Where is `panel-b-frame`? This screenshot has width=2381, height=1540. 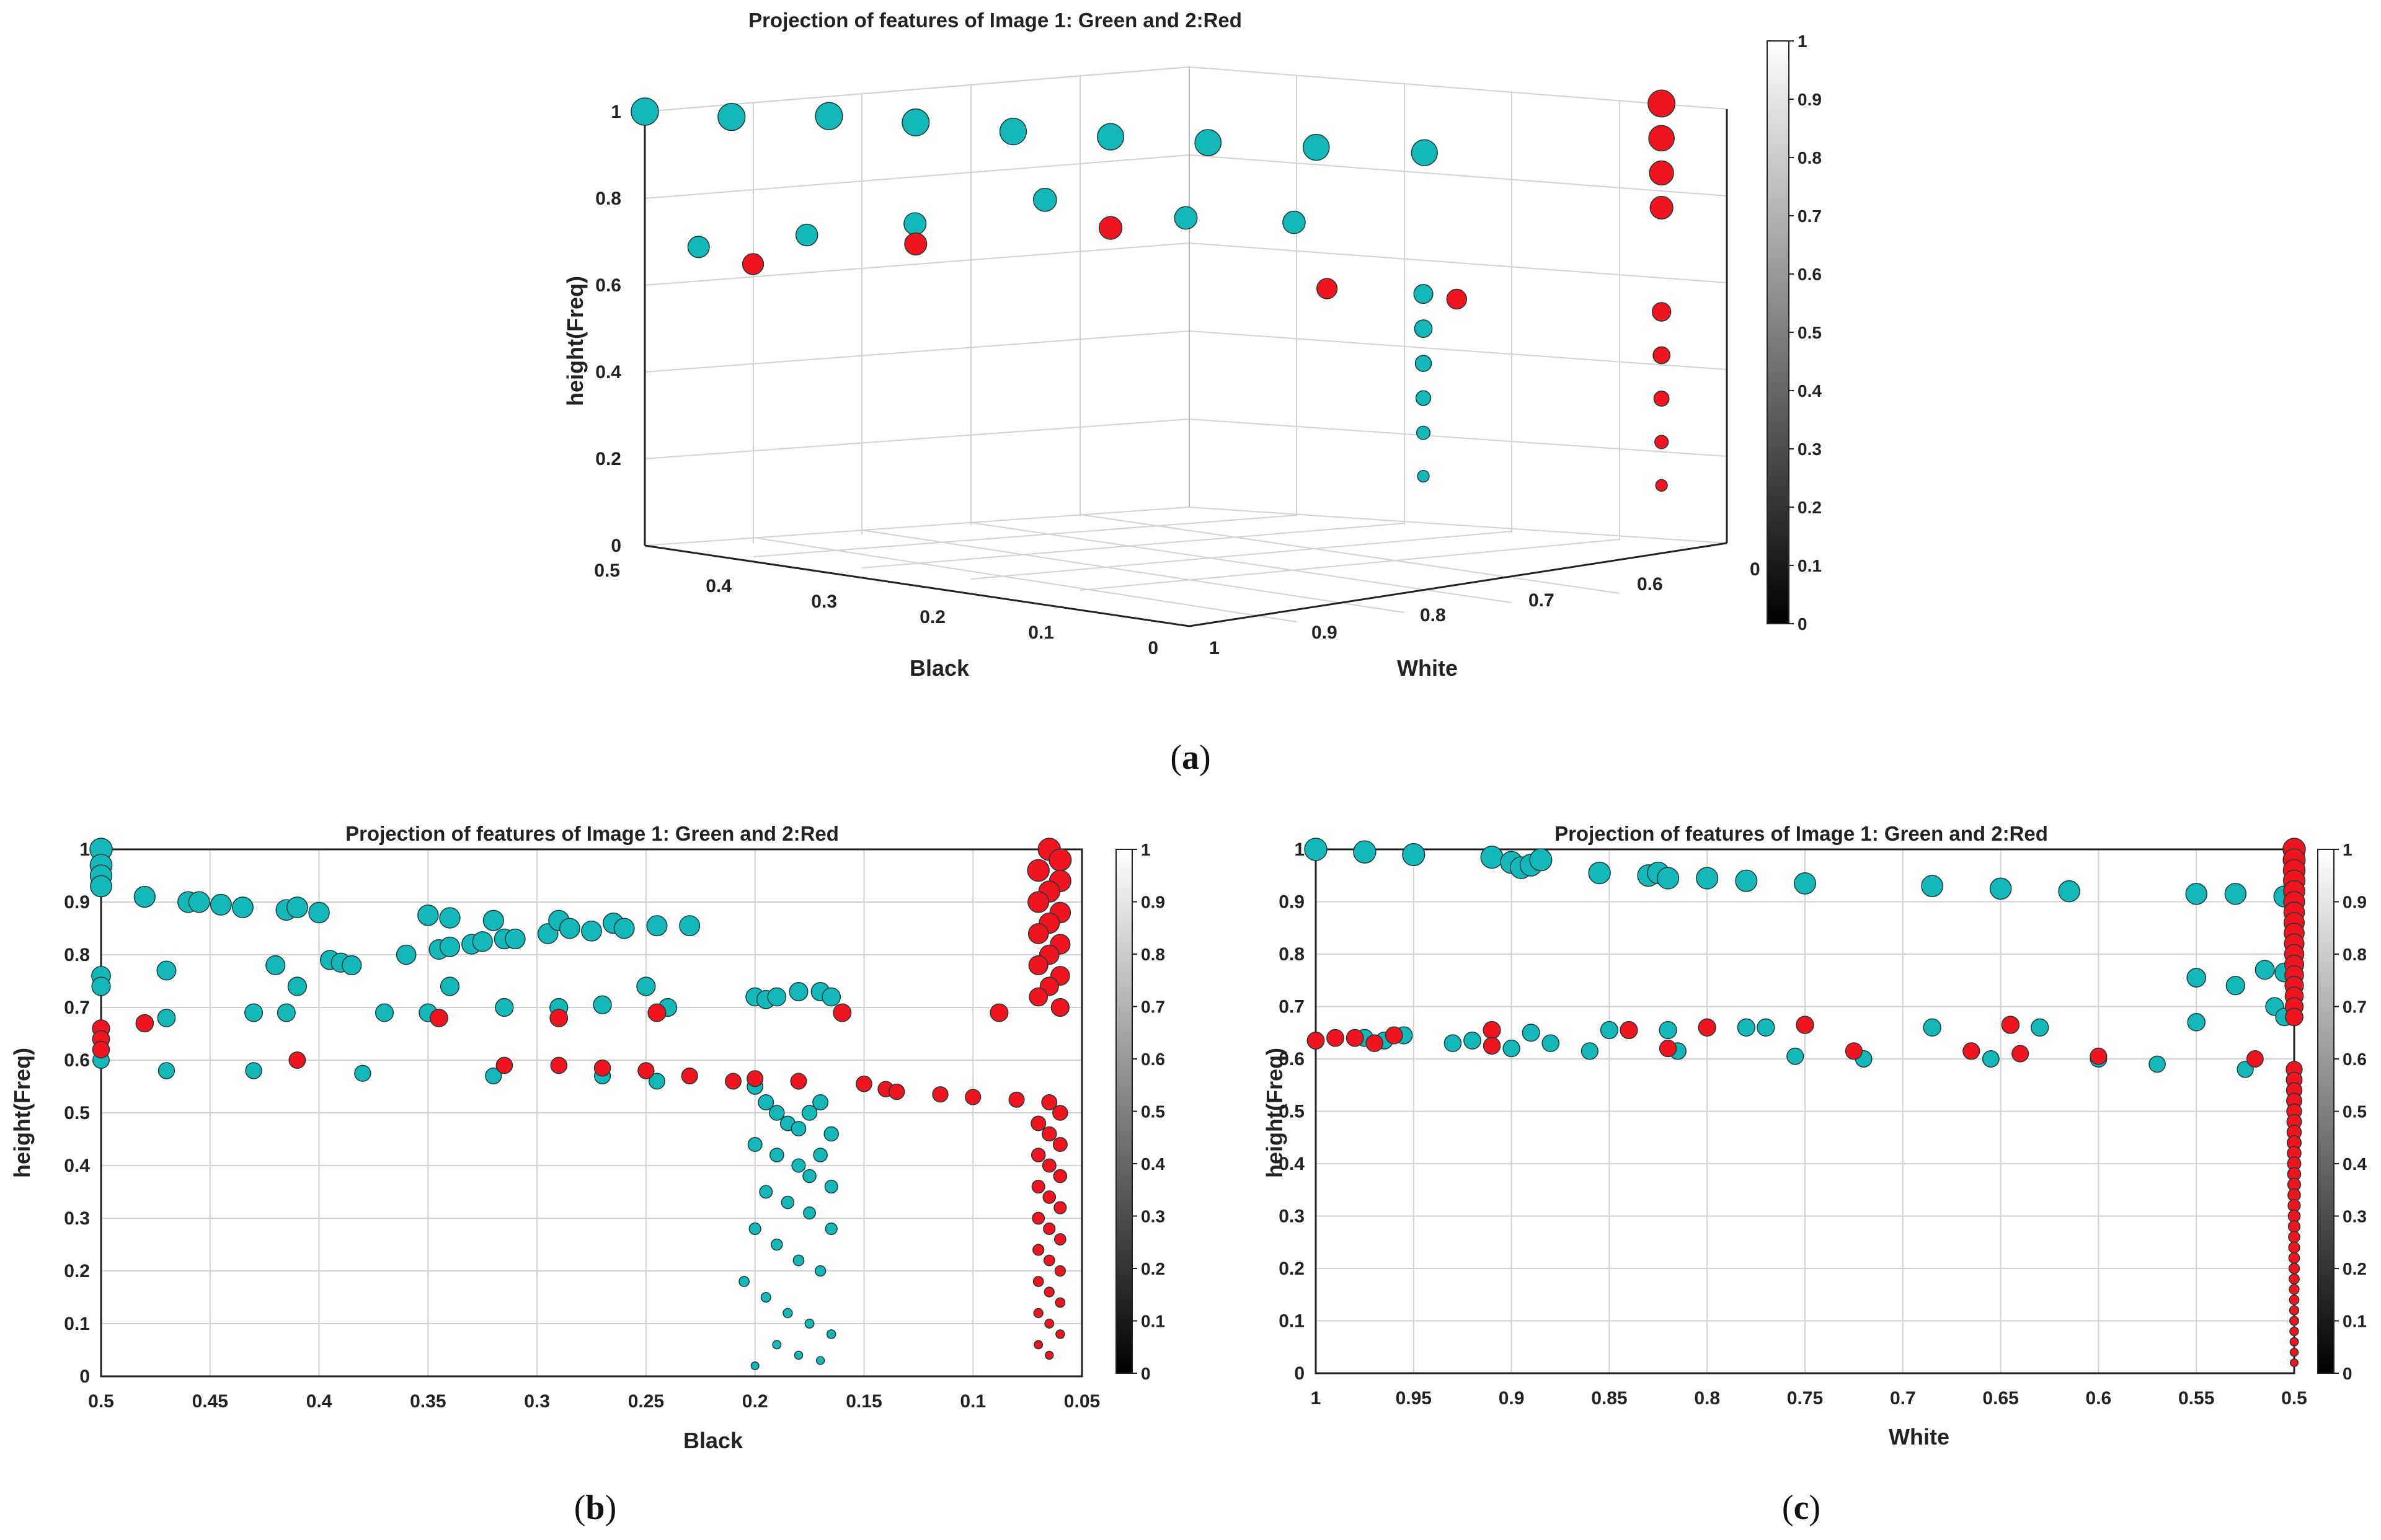
panel-b-frame is located at coordinates (591, 1113).